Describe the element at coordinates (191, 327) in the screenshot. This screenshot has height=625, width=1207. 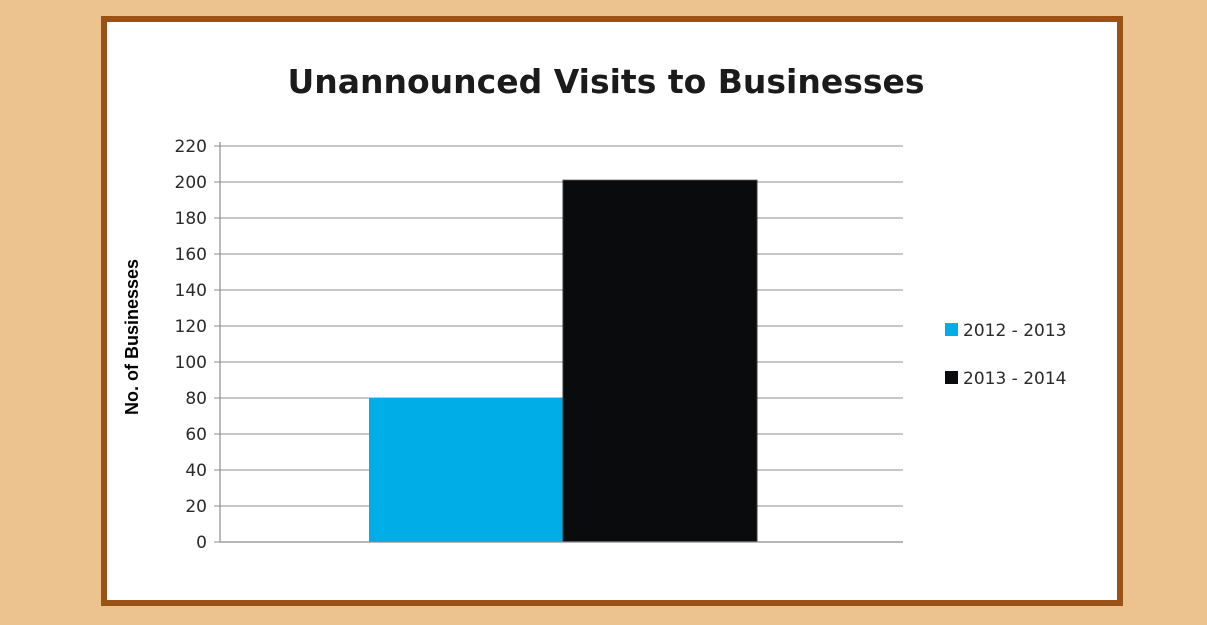
I see `y-tick-label: 120` at that location.